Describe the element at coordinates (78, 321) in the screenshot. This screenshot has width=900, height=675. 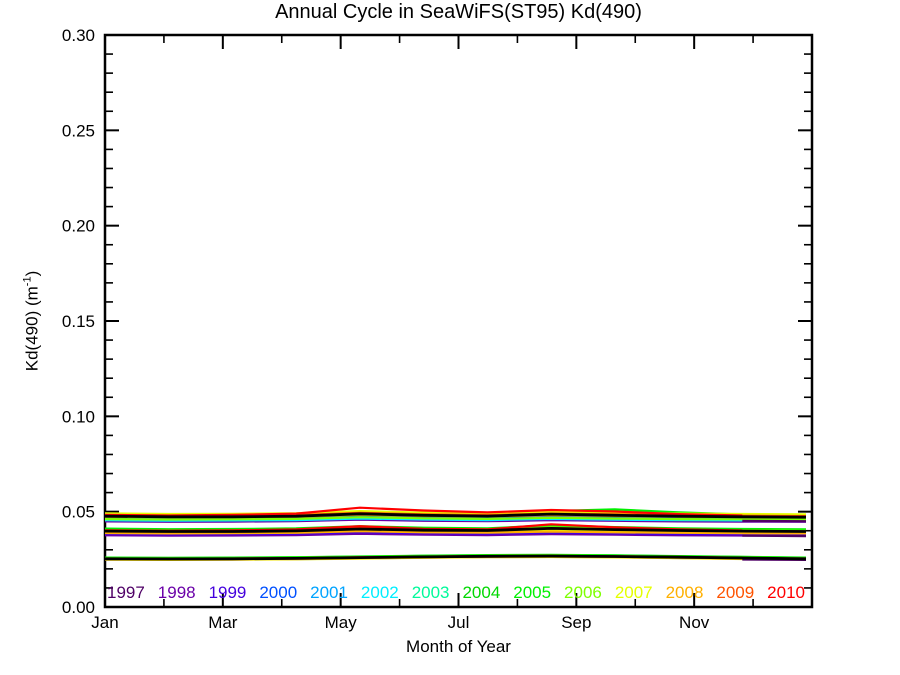
I see `y-tick-label: 0.15` at that location.